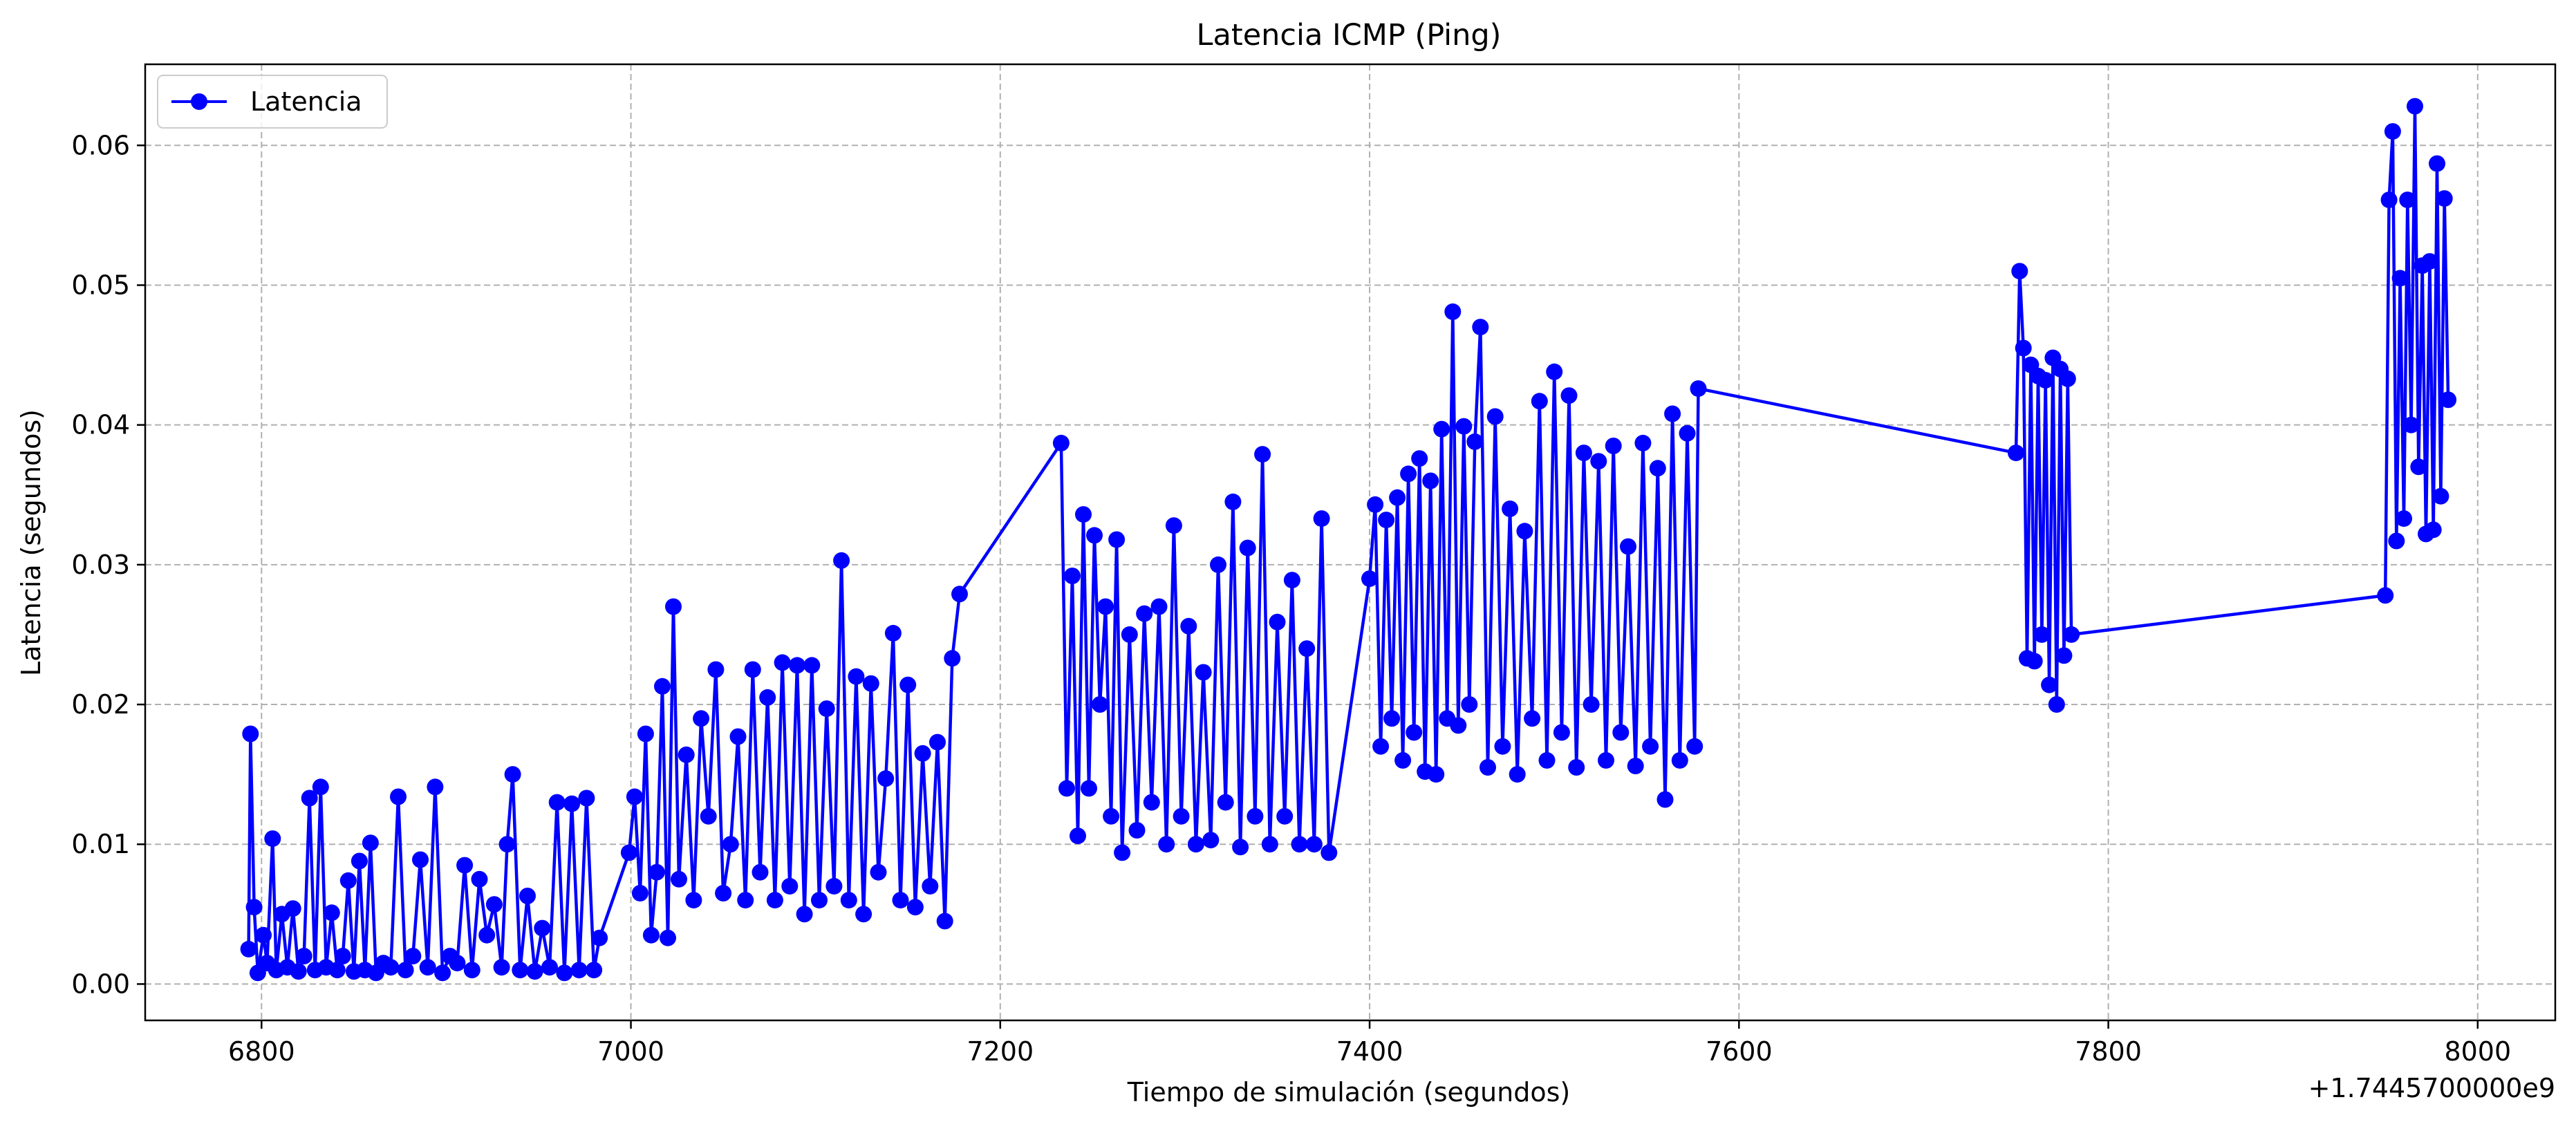 Image resolution: width=2576 pixels, height=1131 pixels. What do you see at coordinates (1000, 1051) in the screenshot?
I see `x-tick-label: 7200` at bounding box center [1000, 1051].